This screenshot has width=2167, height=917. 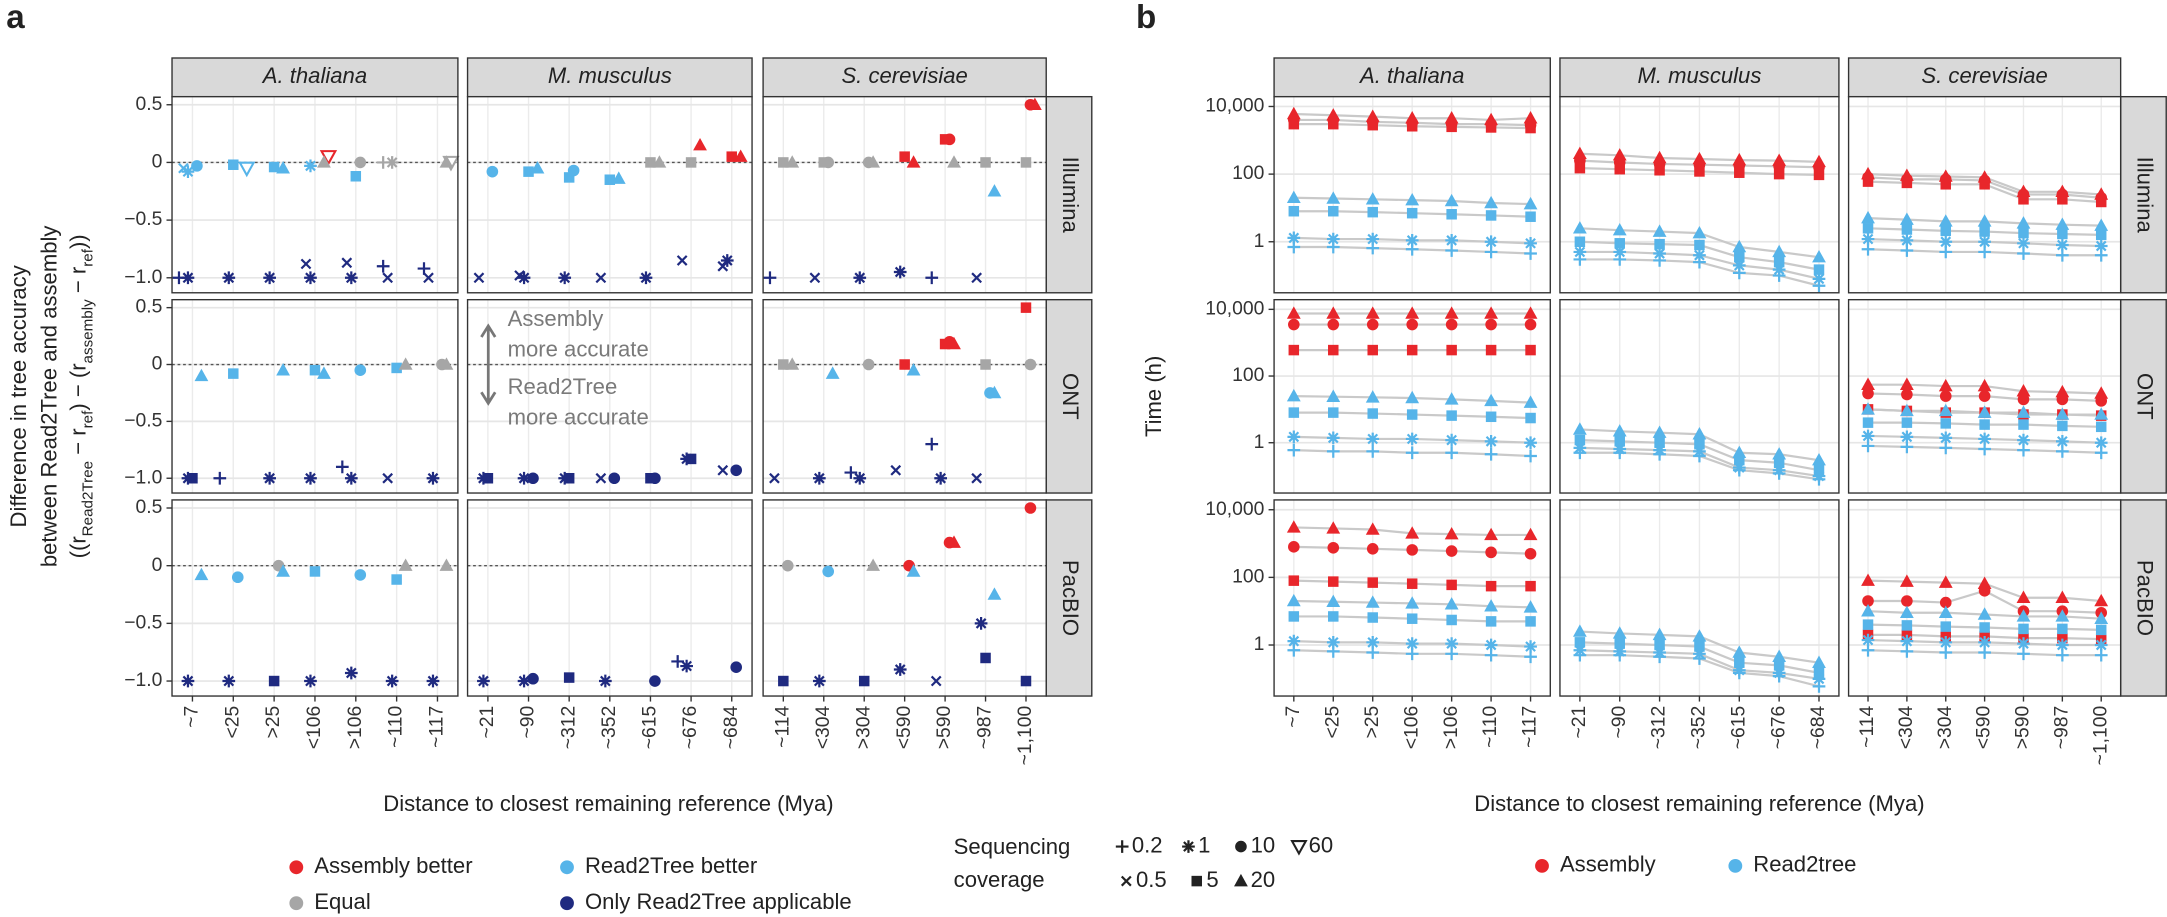 I want to click on x-tick-label: <304, so click(x=823, y=727).